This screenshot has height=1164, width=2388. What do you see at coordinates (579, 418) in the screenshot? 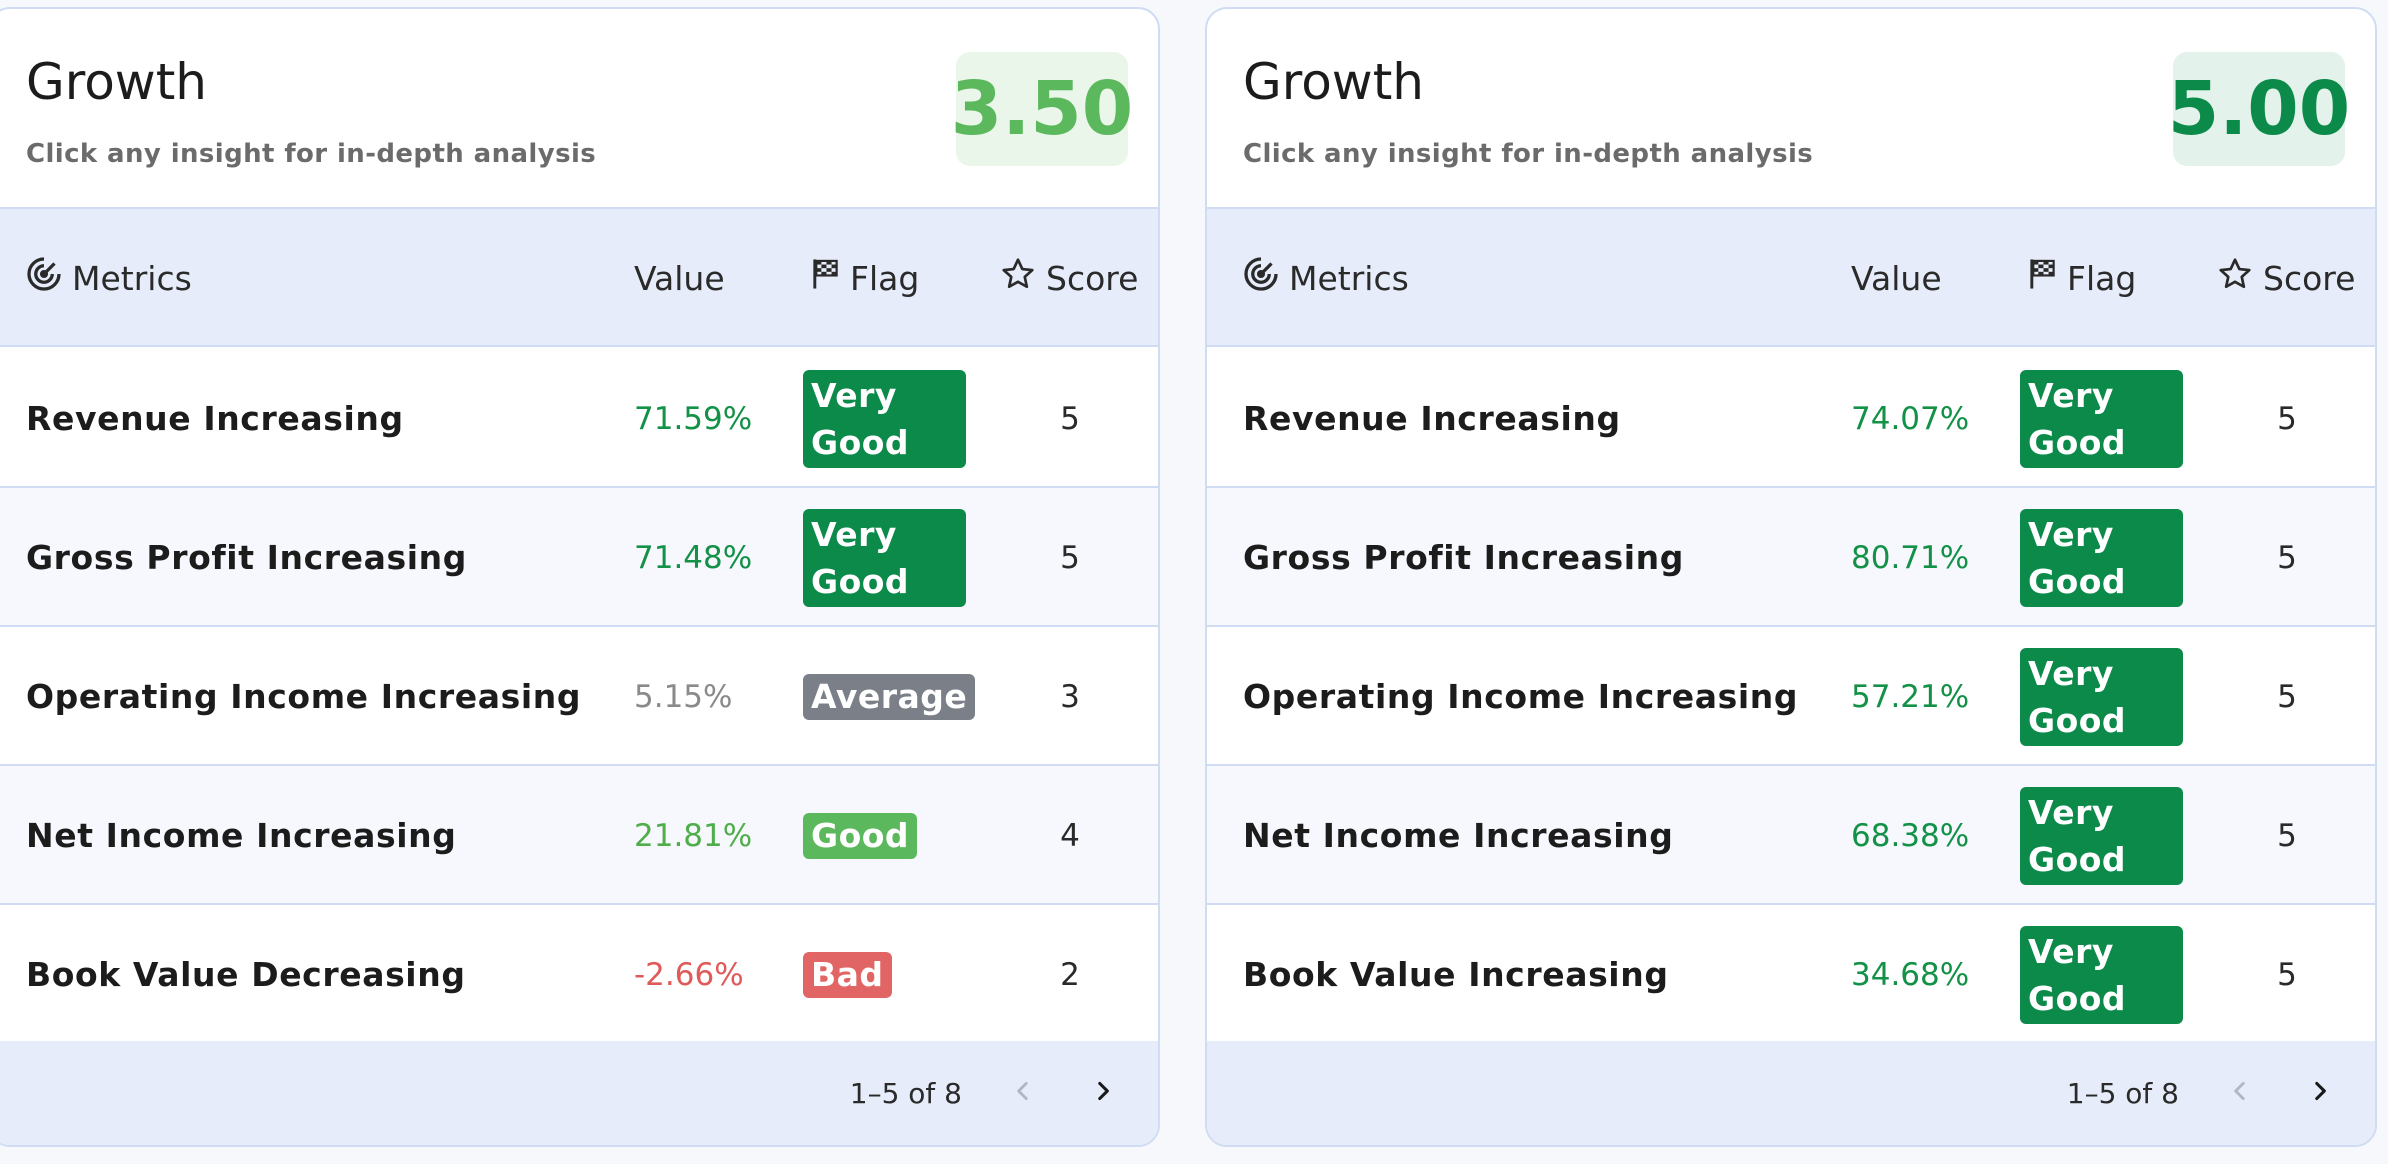
I see `table-row: Revenue Increasing 71.59% Very Good 5` at bounding box center [579, 418].